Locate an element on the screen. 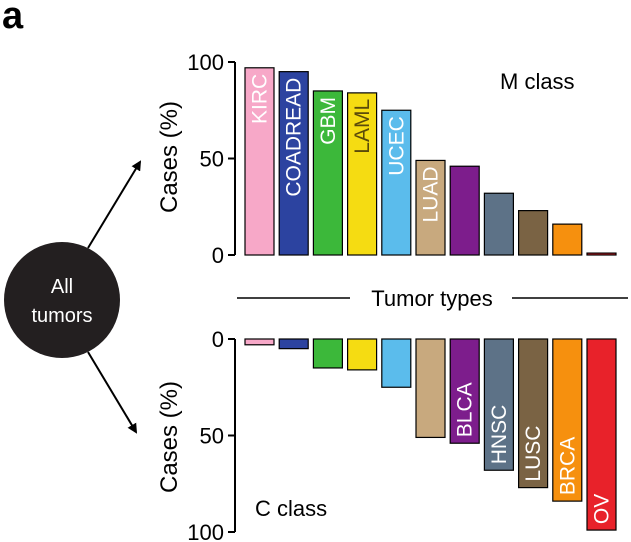  m-class-bar-luad is located at coordinates (430, 207).